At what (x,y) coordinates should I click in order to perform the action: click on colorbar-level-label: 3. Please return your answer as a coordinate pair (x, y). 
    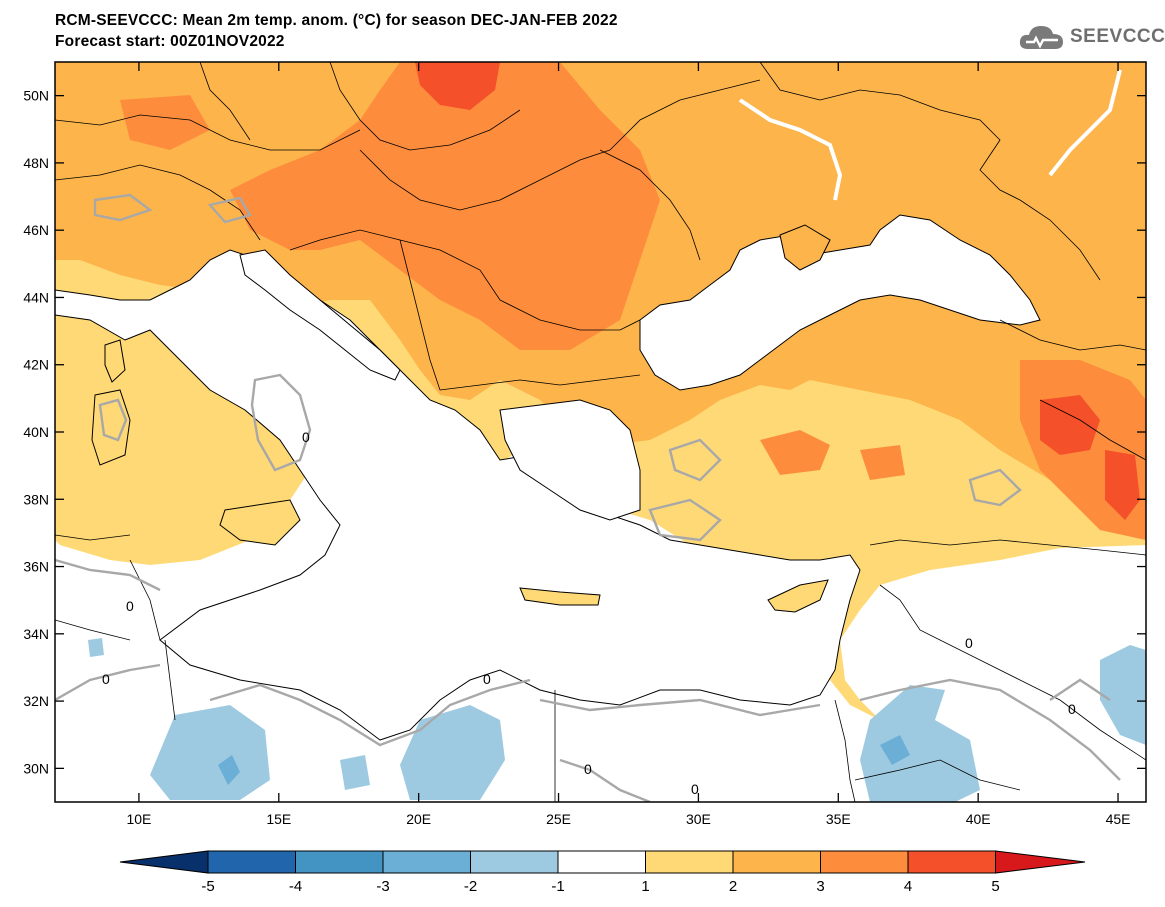
    Looking at the image, I should click on (820, 886).